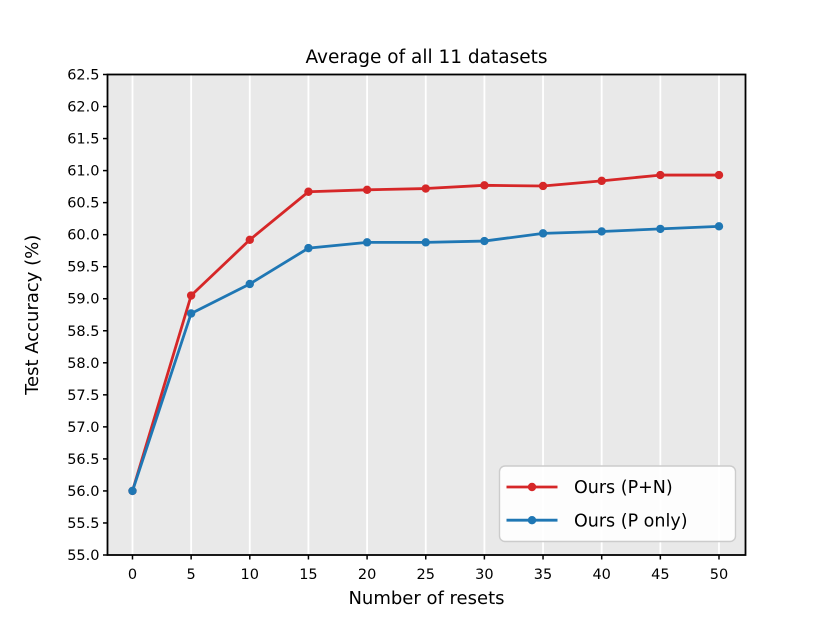  I want to click on legend-box, so click(617, 504).